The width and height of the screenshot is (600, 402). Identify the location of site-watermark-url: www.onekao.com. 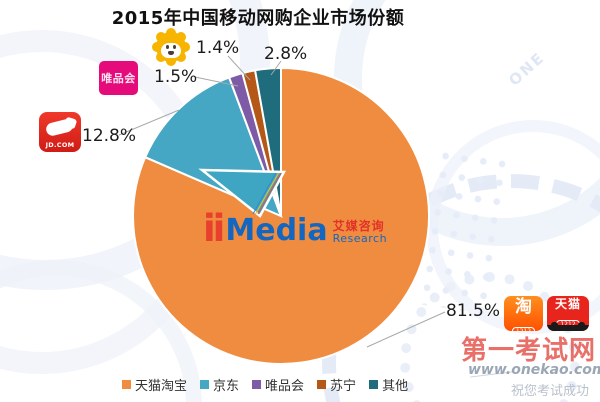
(534, 370).